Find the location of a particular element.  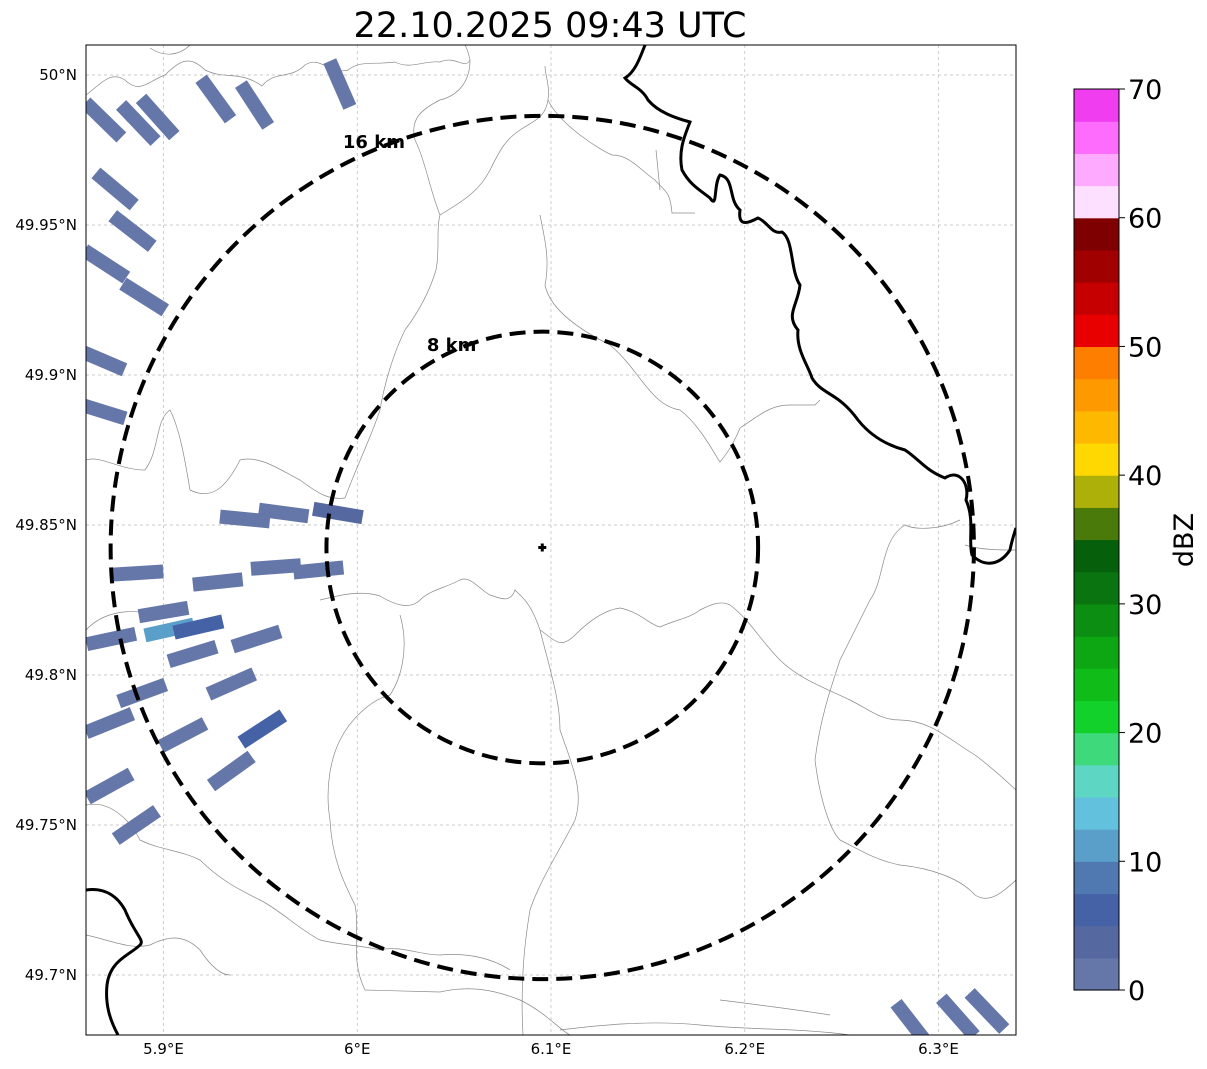

range-label-16km: 16 km is located at coordinates (374, 142).